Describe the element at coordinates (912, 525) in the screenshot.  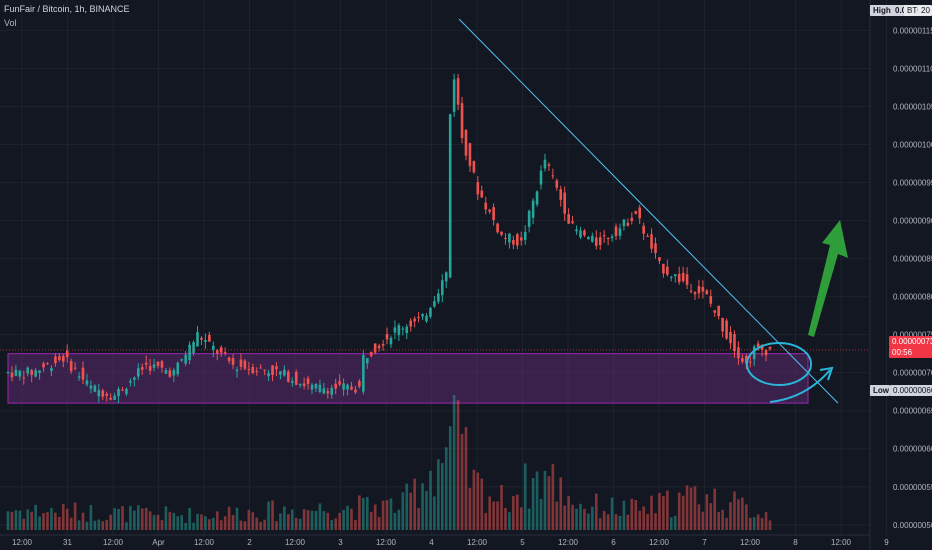
I see `price-tick-label: 0.00000050` at that location.